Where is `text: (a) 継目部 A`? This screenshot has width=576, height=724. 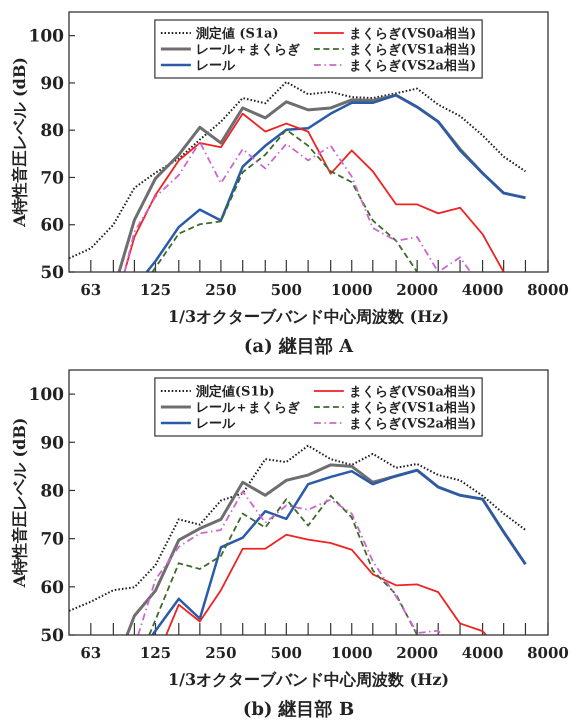
text: (a) 継目部 A is located at coordinates (299, 346).